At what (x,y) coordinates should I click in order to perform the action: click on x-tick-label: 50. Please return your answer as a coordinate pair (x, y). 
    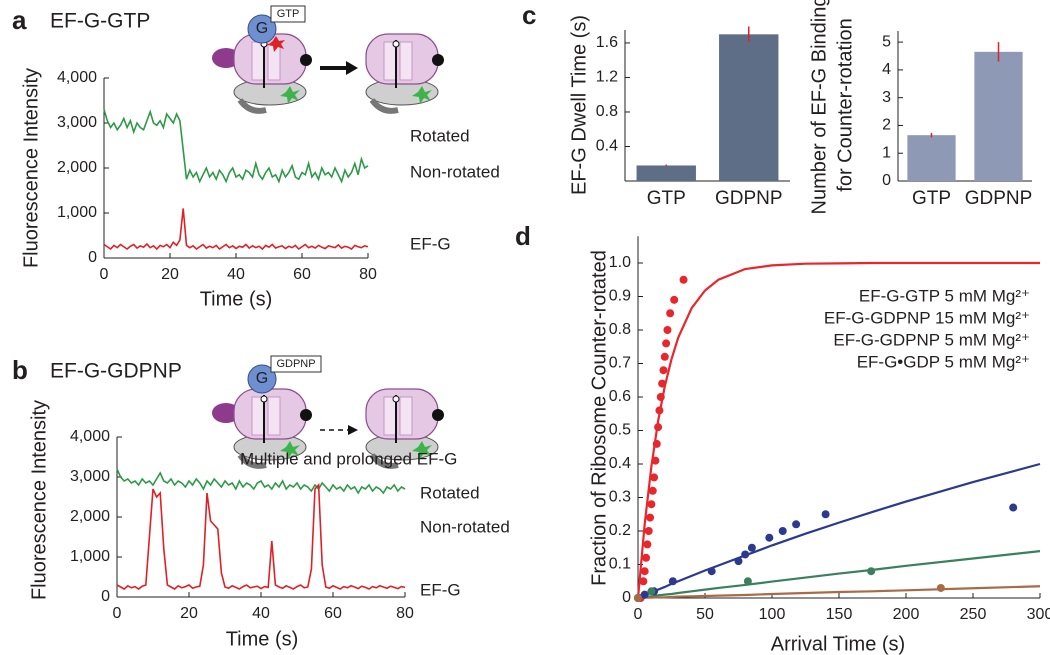
    Looking at the image, I should click on (705, 614).